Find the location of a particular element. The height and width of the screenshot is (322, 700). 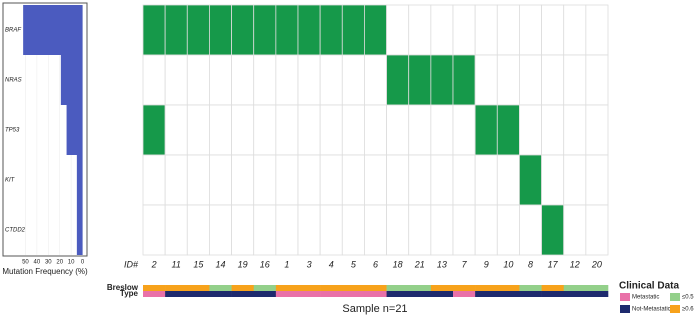

id-label: 19 is located at coordinates (243, 264).